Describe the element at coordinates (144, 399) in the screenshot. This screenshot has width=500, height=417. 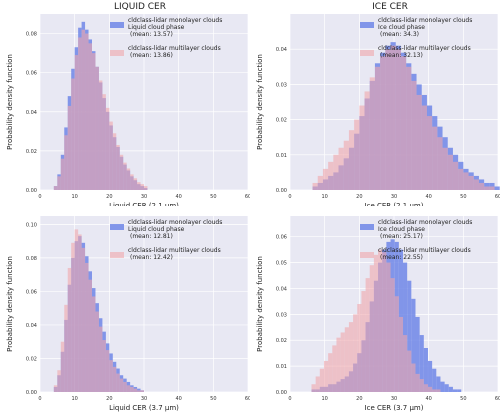
I see `chart3-x-tick-label: 30` at that location.